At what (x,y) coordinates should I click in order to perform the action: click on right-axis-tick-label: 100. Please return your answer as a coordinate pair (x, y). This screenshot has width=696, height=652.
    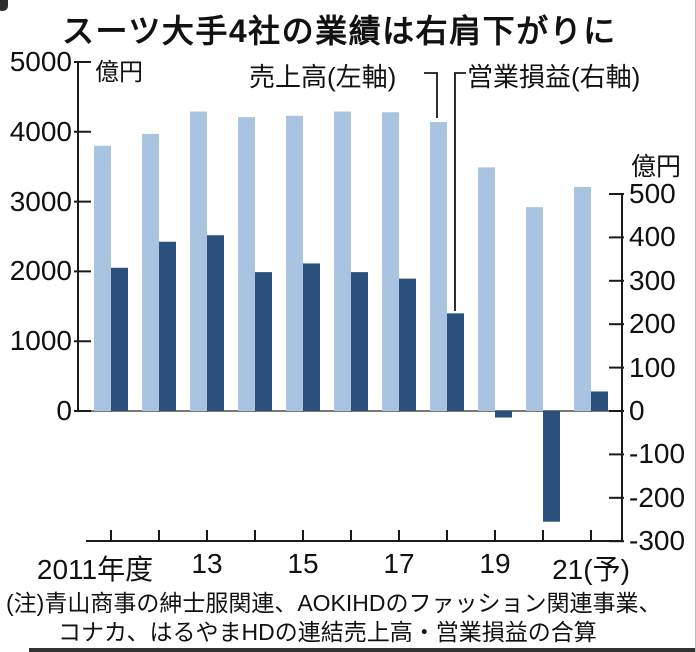
    Looking at the image, I should click on (652, 367).